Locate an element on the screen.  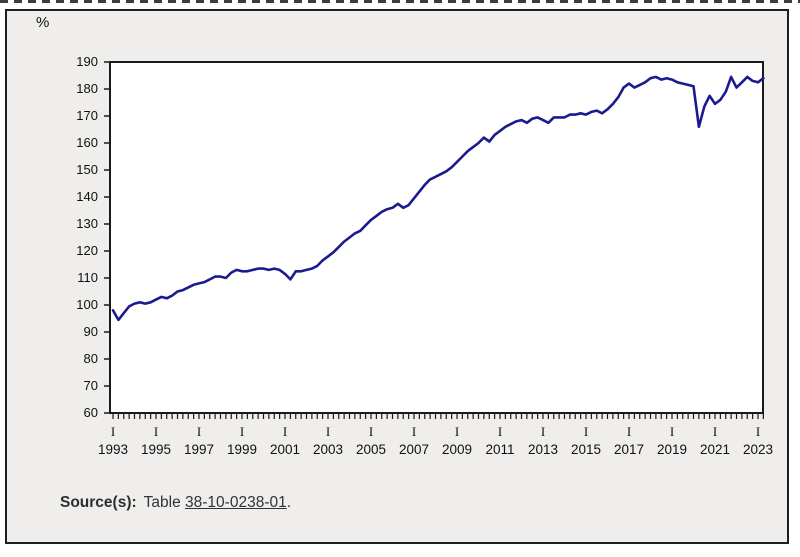
y-axis-unit-label: % is located at coordinates (43, 22).